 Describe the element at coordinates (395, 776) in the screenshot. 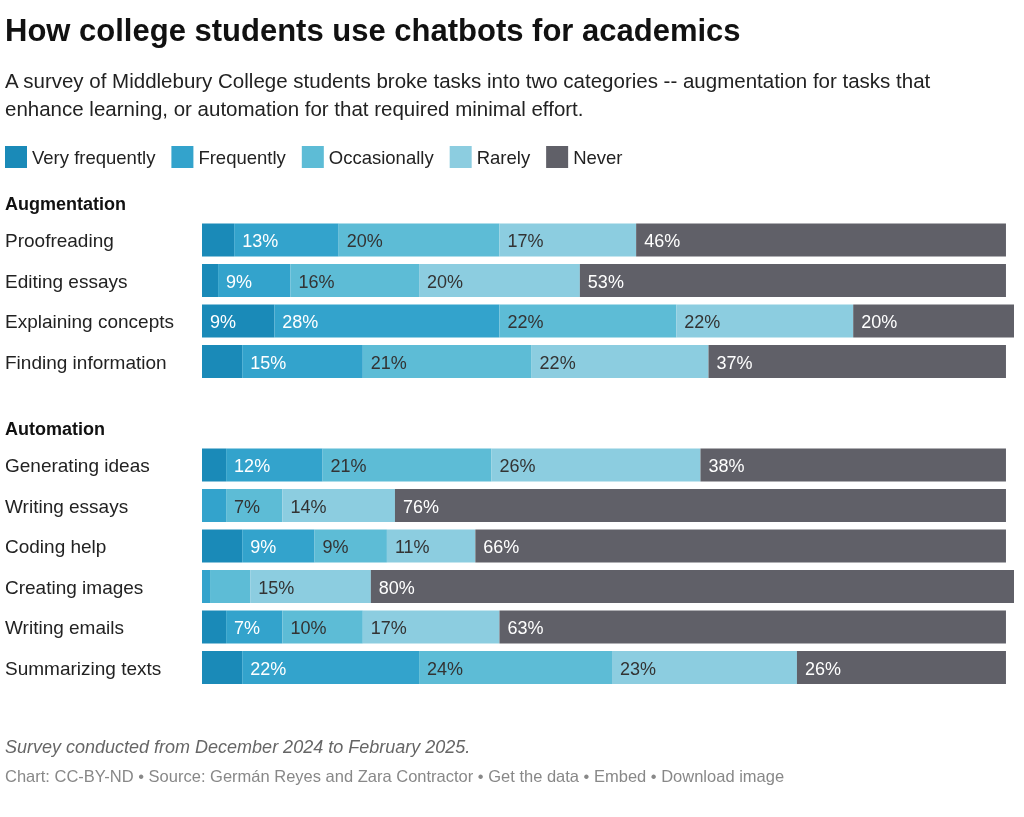

I see `text: Chart: CC-BY-ND • Source: Germán Reyes and Zara Contractor • Get the data • Embed • Download image` at that location.